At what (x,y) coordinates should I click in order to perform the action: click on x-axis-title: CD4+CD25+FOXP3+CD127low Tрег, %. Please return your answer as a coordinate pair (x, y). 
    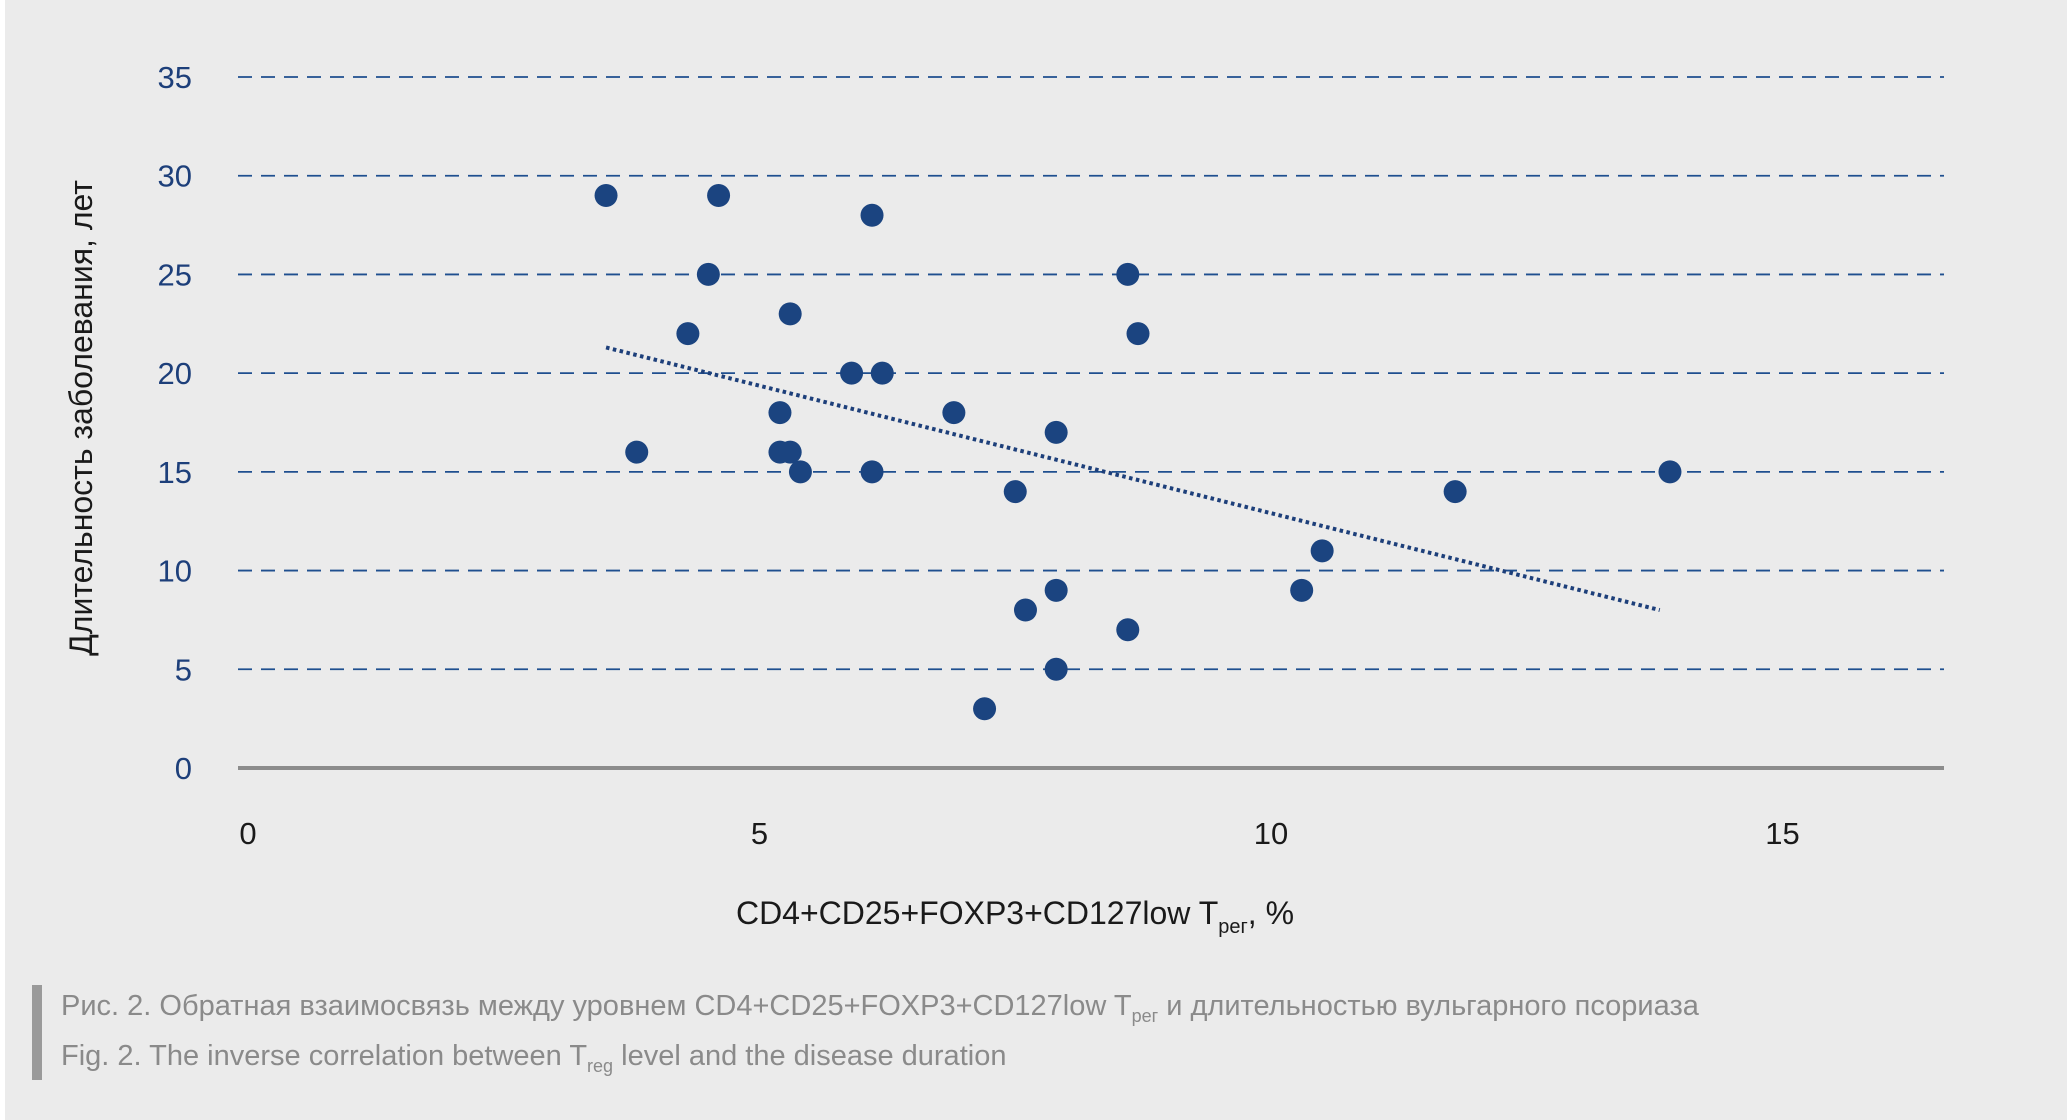
    Looking at the image, I should click on (1015, 916).